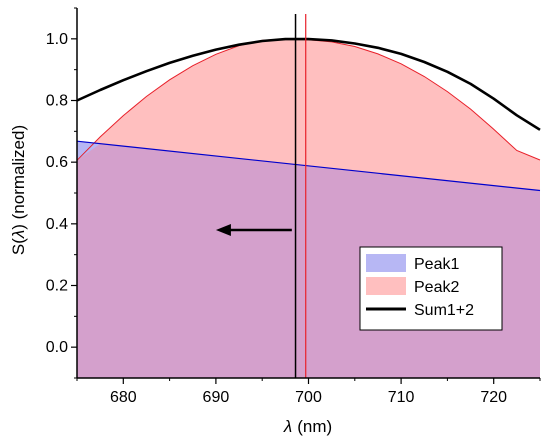 Image resolution: width=550 pixels, height=447 pixels. Describe the element at coordinates (287, 426) in the screenshot. I see `x-axis-symbol: λ` at that location.